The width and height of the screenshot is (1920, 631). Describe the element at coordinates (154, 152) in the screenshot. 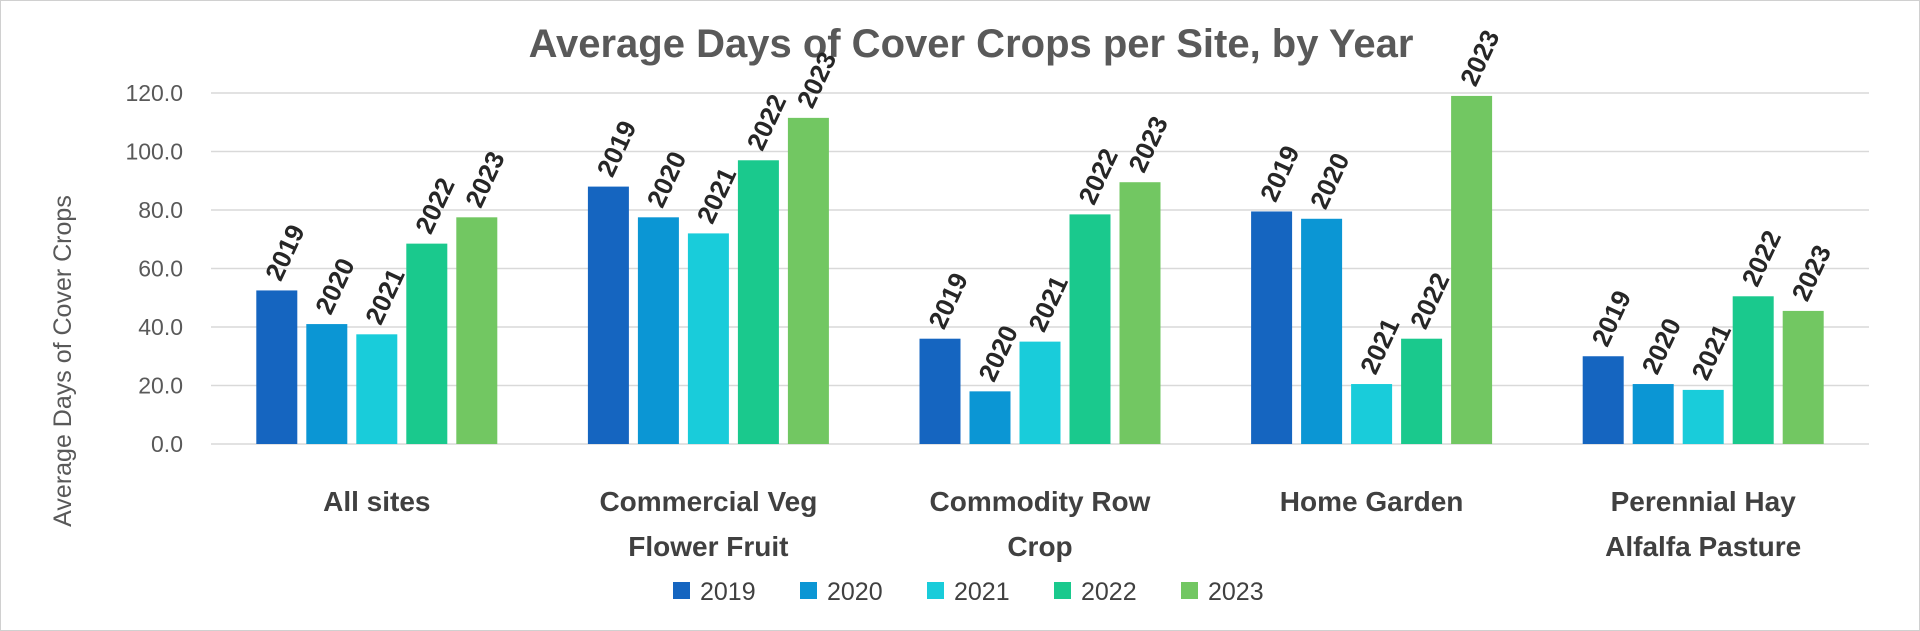

I see `y-tick-label: 100.0` at that location.